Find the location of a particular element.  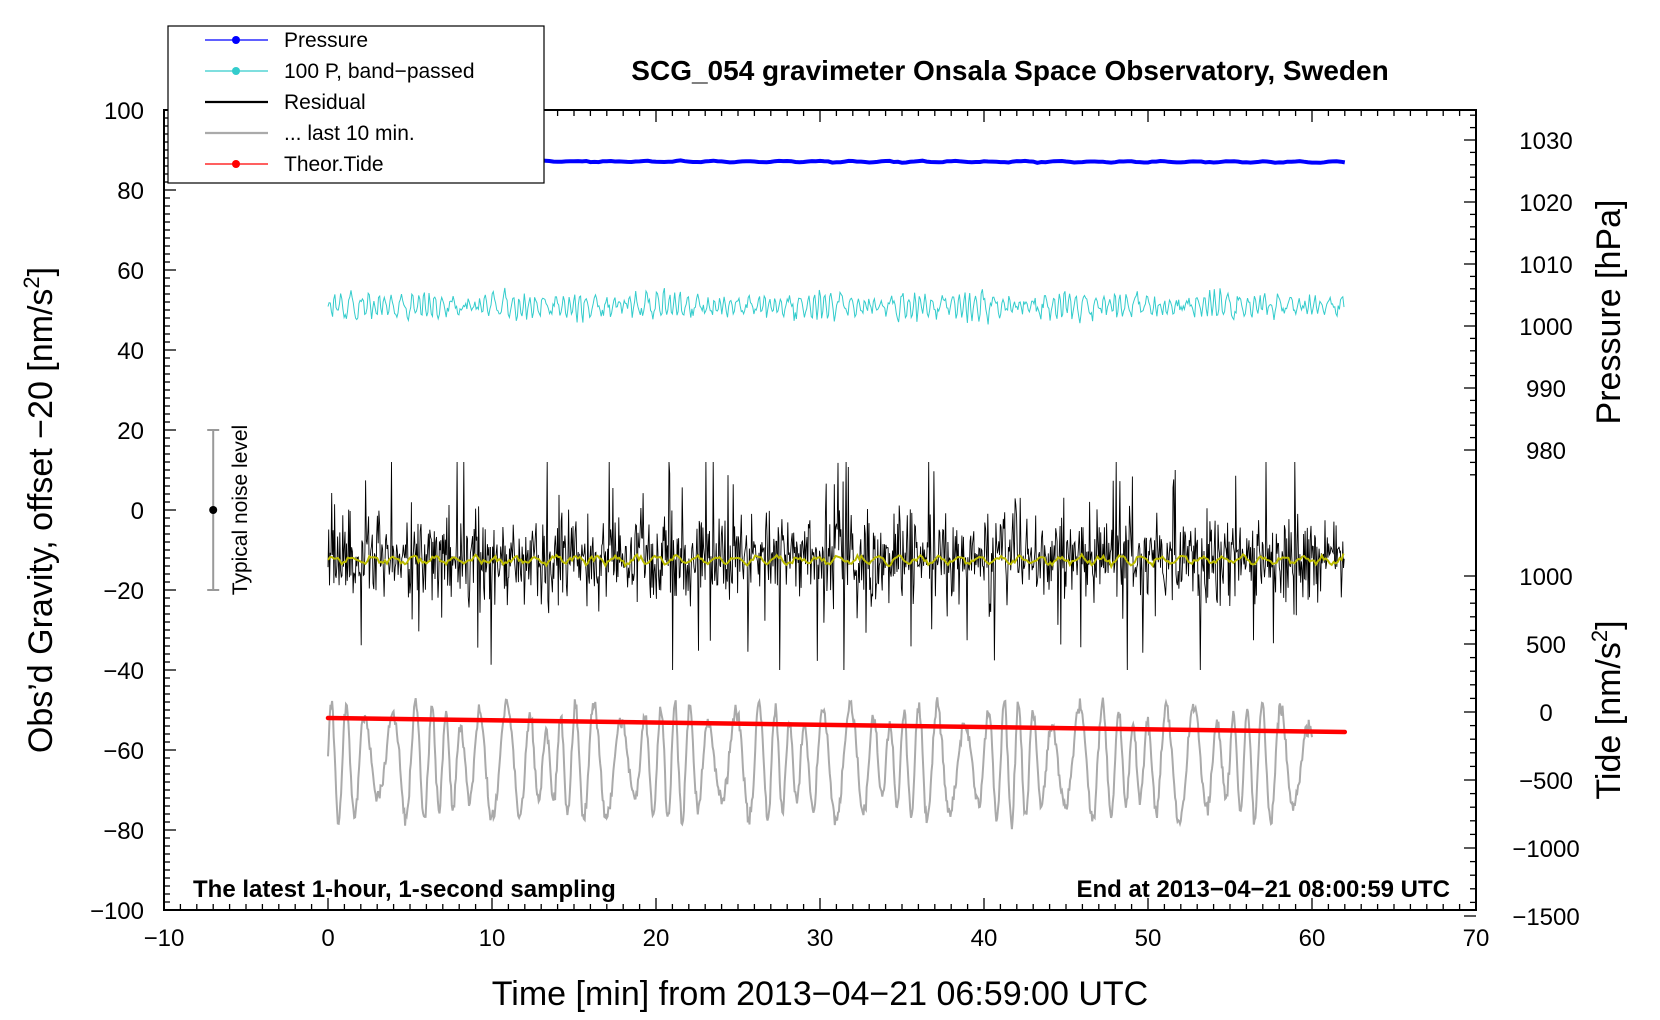

tide-tick-label: 0 is located at coordinates (1545, 713).